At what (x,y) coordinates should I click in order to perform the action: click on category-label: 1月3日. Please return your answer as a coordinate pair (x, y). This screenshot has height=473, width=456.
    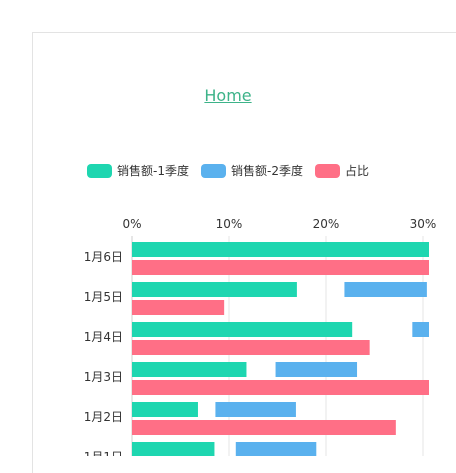
    Looking at the image, I should click on (103, 377).